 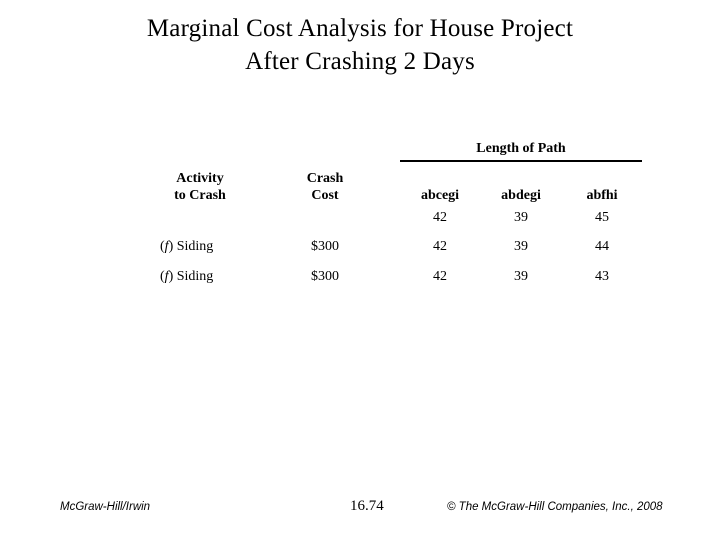 What do you see at coordinates (521, 246) in the screenshot?
I see `table-row-1-length-abdegi: 39` at bounding box center [521, 246].